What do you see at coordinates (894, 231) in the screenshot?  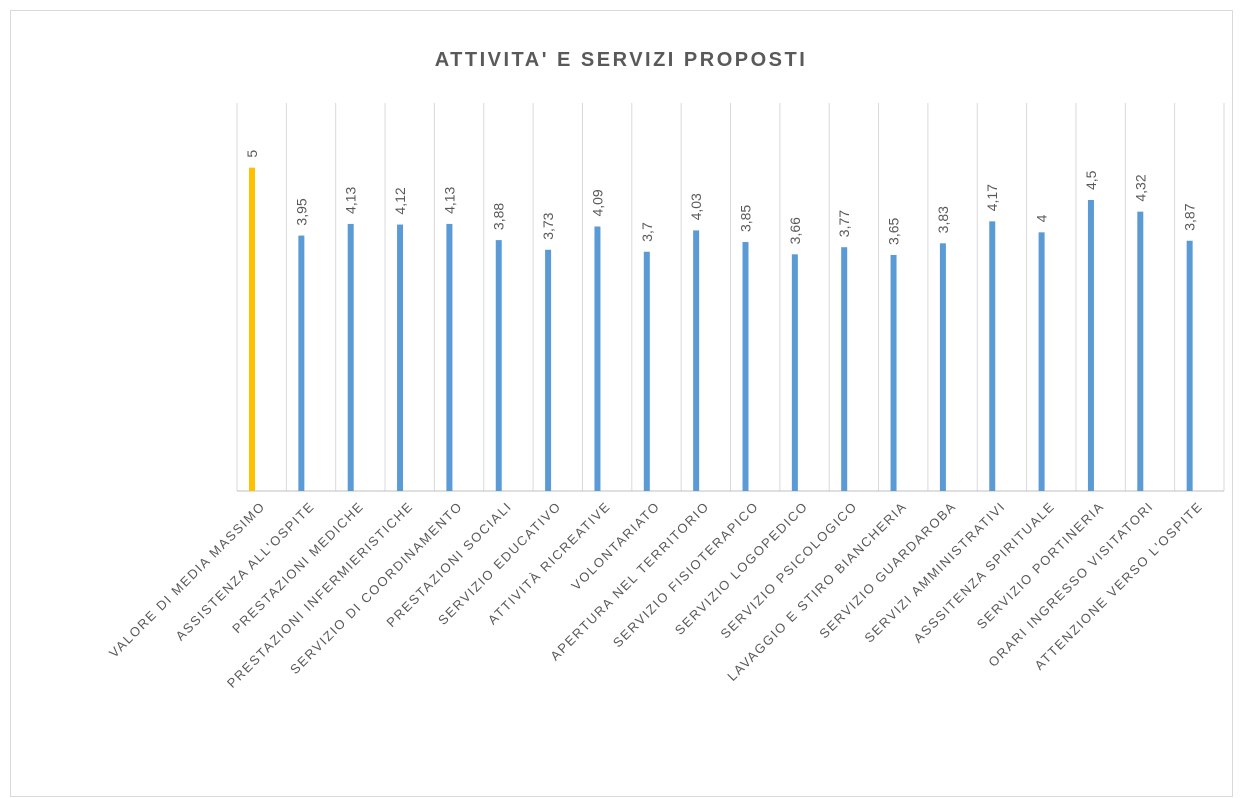 I see `value-label: 3,65` at bounding box center [894, 231].